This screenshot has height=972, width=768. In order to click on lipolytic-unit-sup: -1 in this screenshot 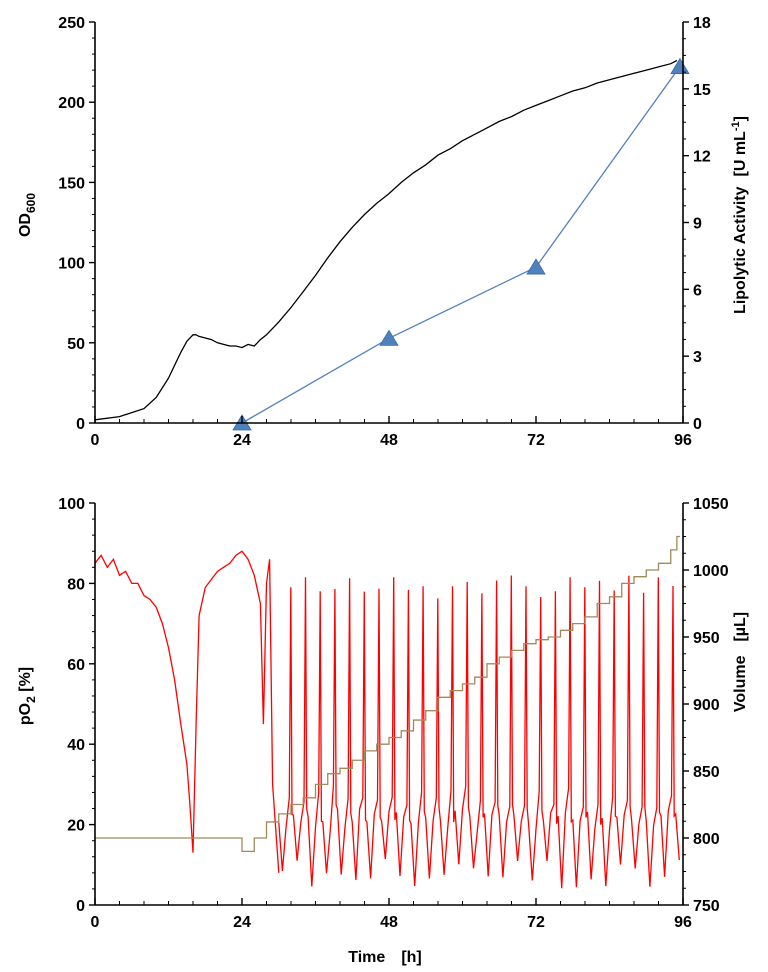, I will do `click(736, 126)`.